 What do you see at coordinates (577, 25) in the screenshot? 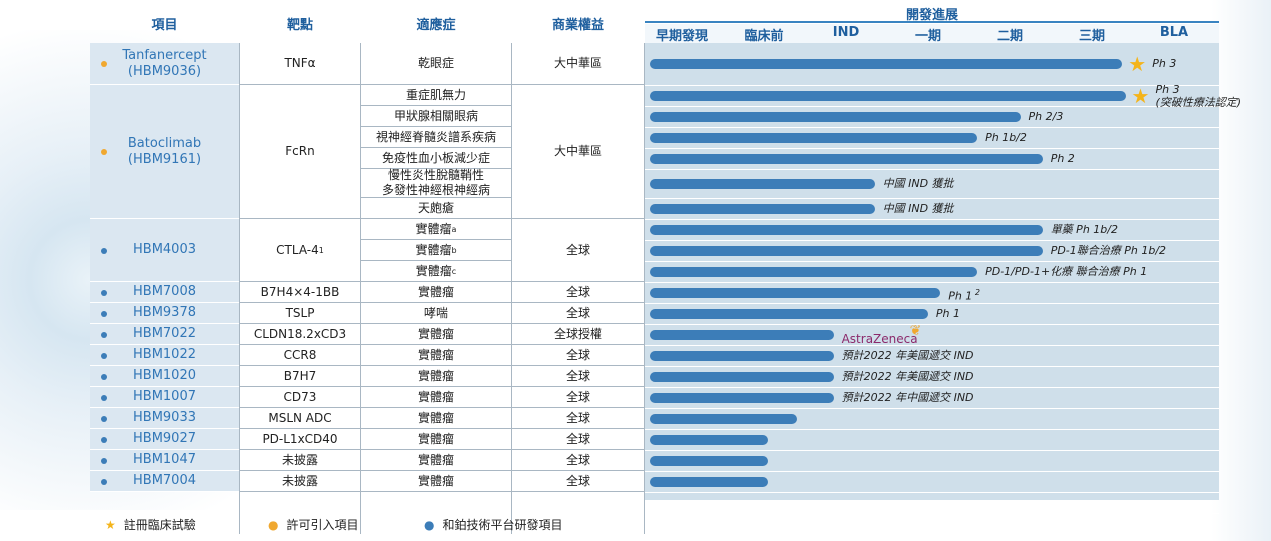
I see `header-rights: 商業權益` at bounding box center [577, 25].